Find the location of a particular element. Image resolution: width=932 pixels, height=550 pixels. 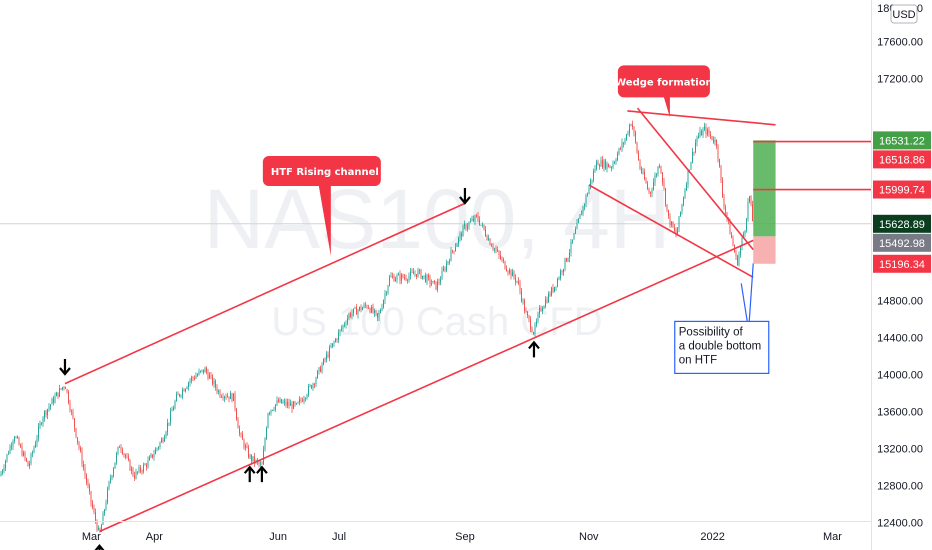

price-label-box is located at coordinates (902, 159).